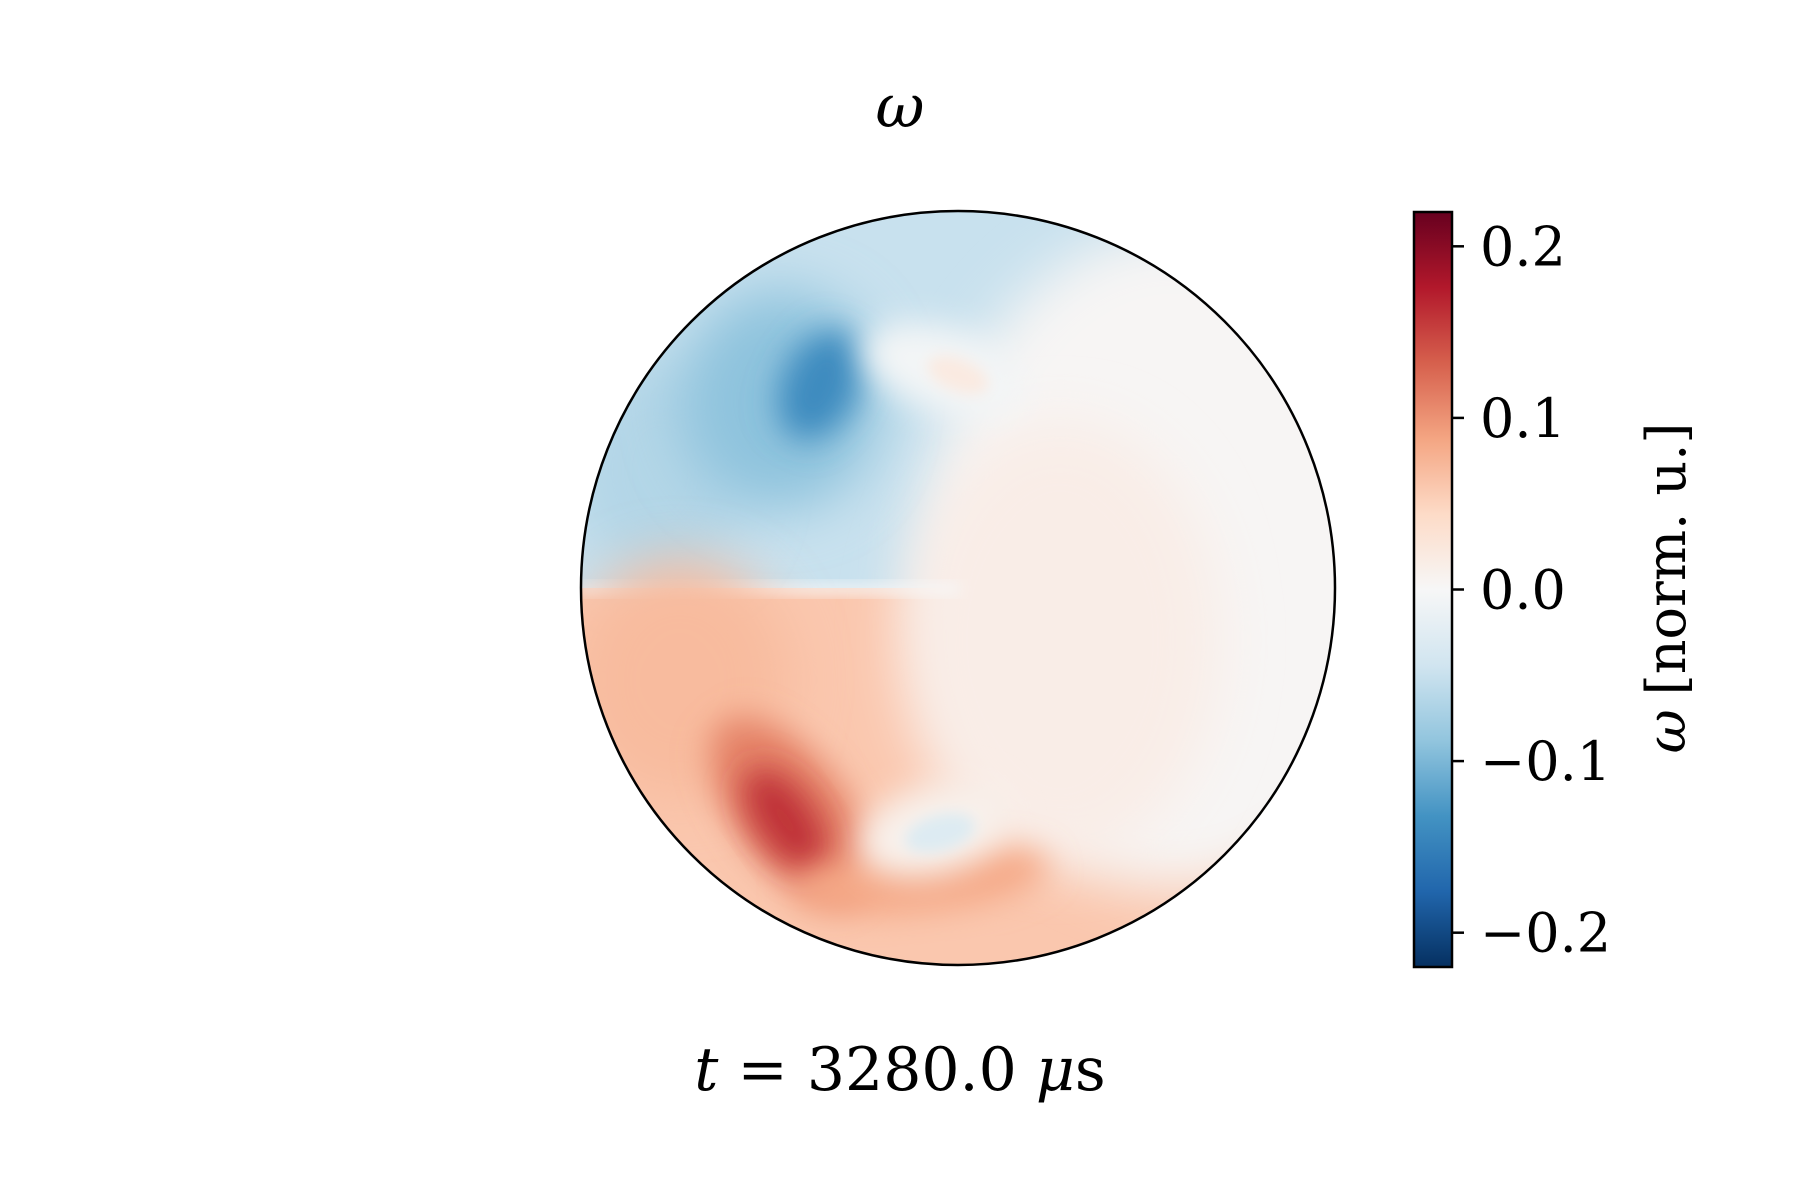 This screenshot has width=1800, height=1200. I want to click on separator-line, so click(770, 589).